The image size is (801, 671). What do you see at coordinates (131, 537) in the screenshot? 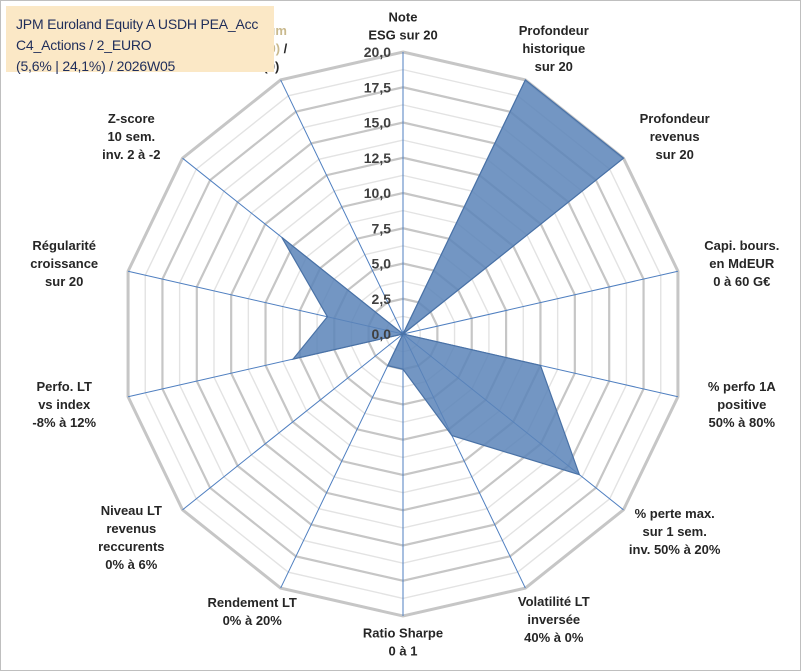
I see `axis-label-9: Niveau LT revenus reccurents 0% à 6%` at bounding box center [131, 537].